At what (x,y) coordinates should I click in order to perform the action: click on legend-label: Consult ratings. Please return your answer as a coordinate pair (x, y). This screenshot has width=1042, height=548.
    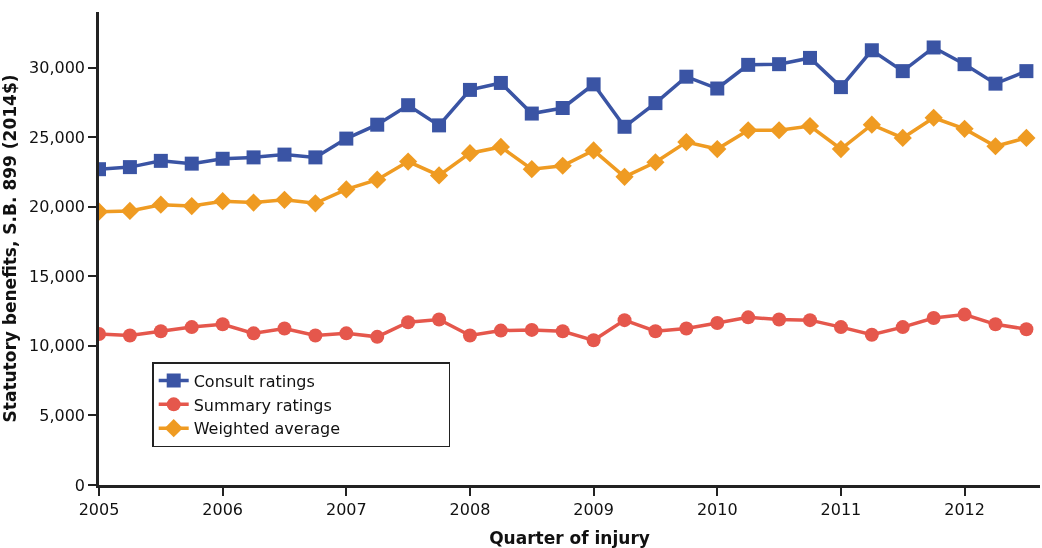
    Looking at the image, I should click on (254, 381).